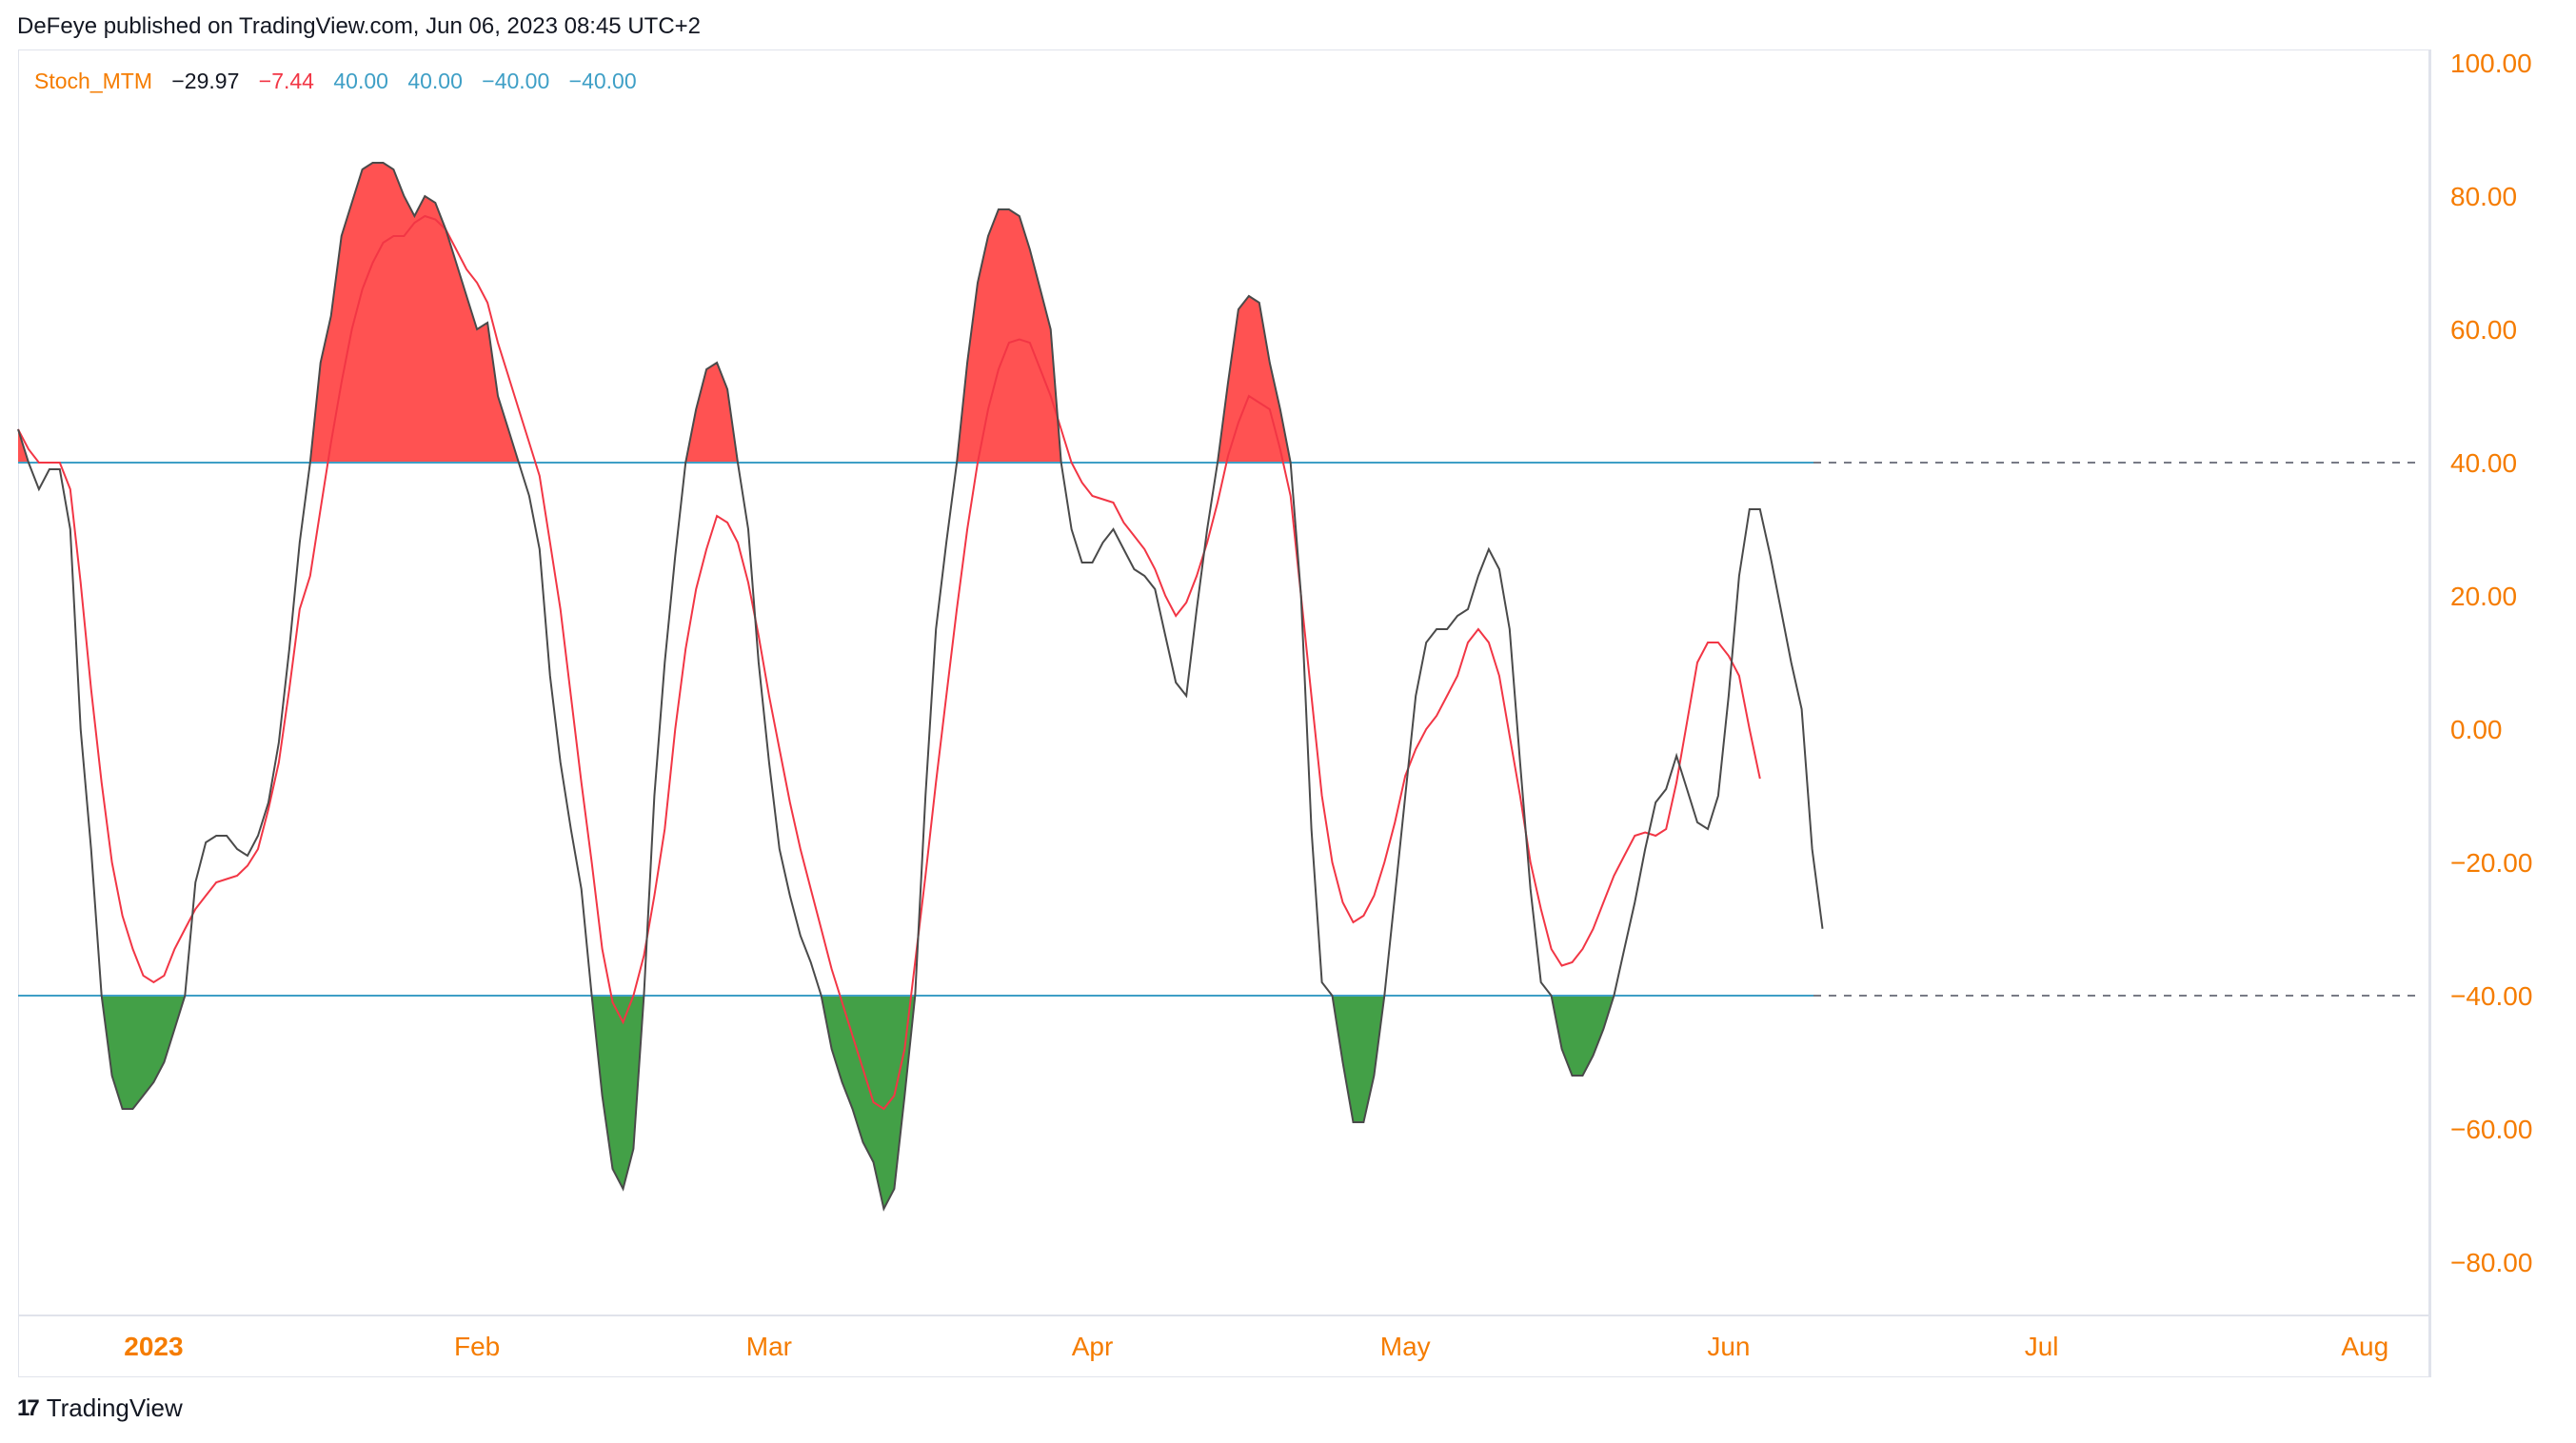 This screenshot has width=2576, height=1443. Describe the element at coordinates (153, 1346) in the screenshot. I see `x-tick-label: 2023` at that location.